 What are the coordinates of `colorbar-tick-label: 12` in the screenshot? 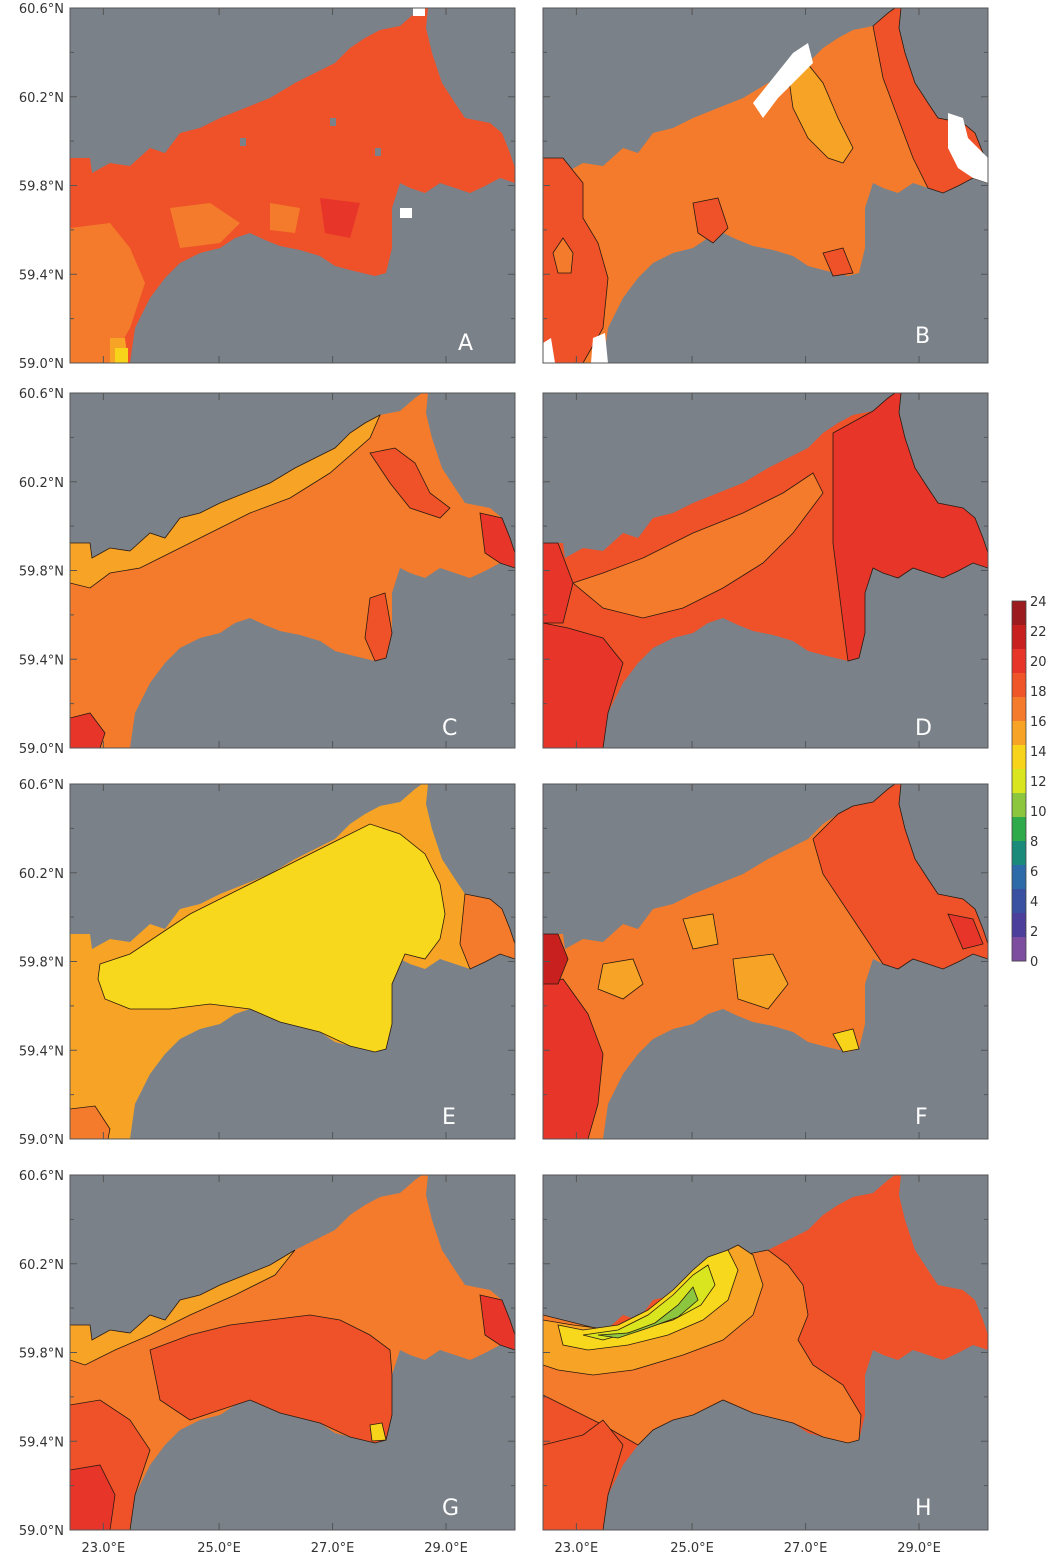 It's located at (1038, 782).